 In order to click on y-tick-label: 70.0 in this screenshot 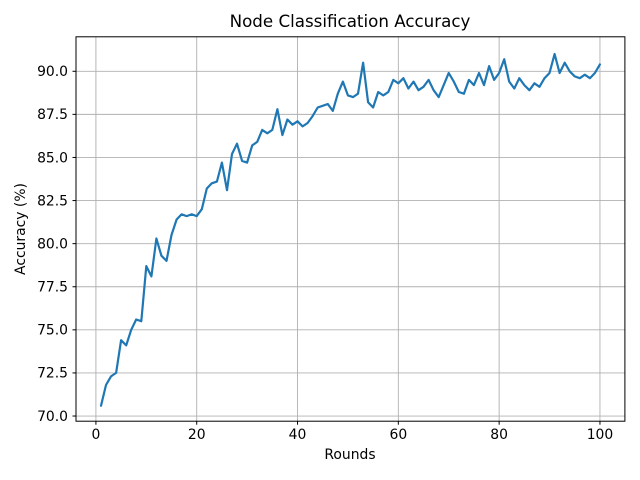, I will do `click(52, 417)`.